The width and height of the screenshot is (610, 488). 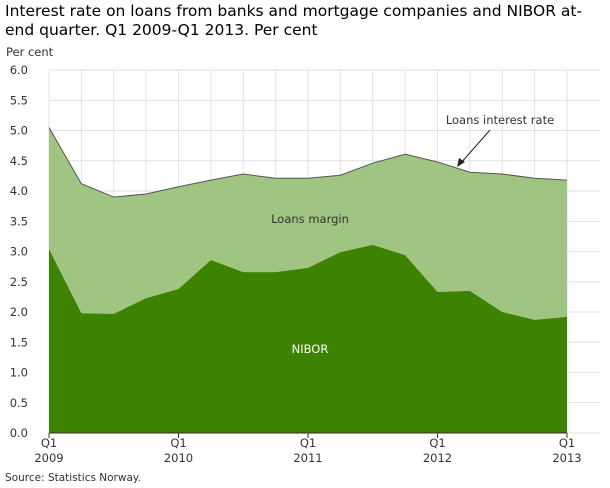 What do you see at coordinates (19, 221) in the screenshot?
I see `y-tick-label: 3.5` at bounding box center [19, 221].